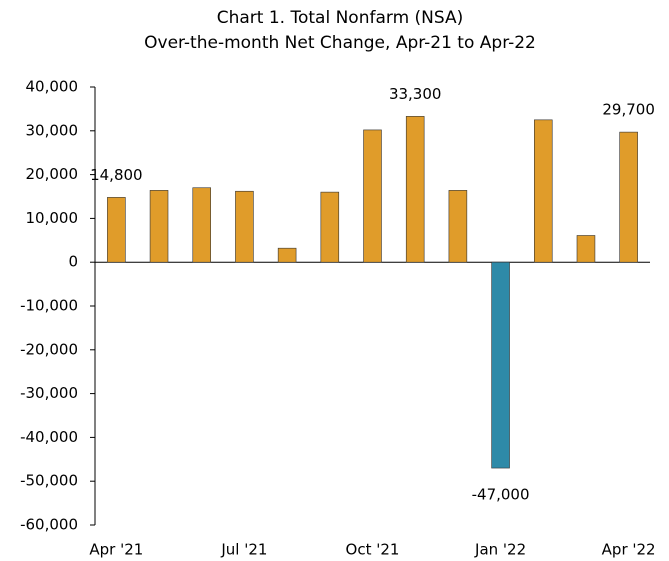 The width and height of the screenshot is (669, 561). I want to click on data-label: -47,000, so click(501, 495).